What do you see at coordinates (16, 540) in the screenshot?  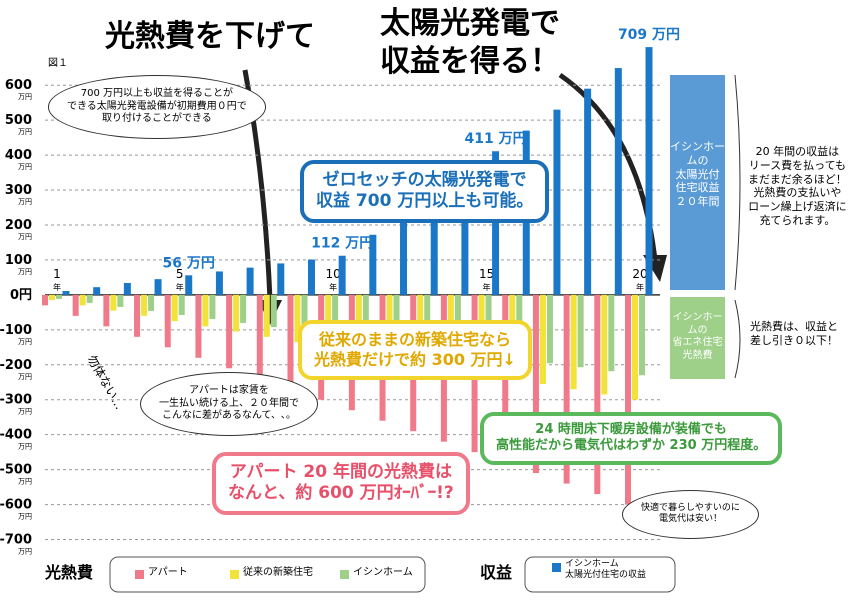 I see `y-tick-label: -700` at bounding box center [16, 540].